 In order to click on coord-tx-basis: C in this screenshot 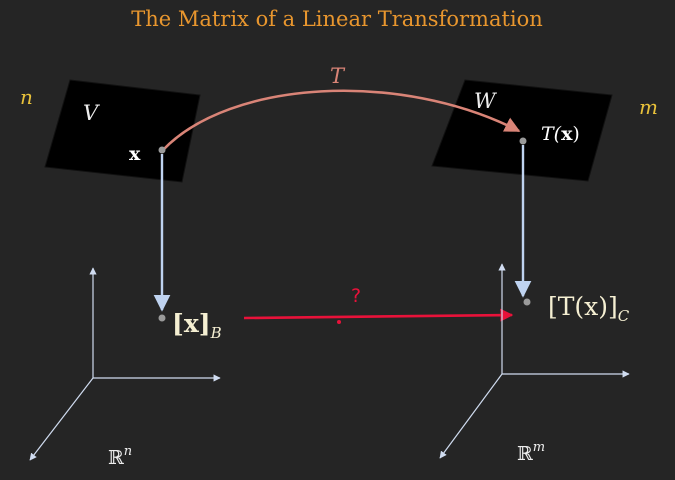, I will do `click(624, 316)`.